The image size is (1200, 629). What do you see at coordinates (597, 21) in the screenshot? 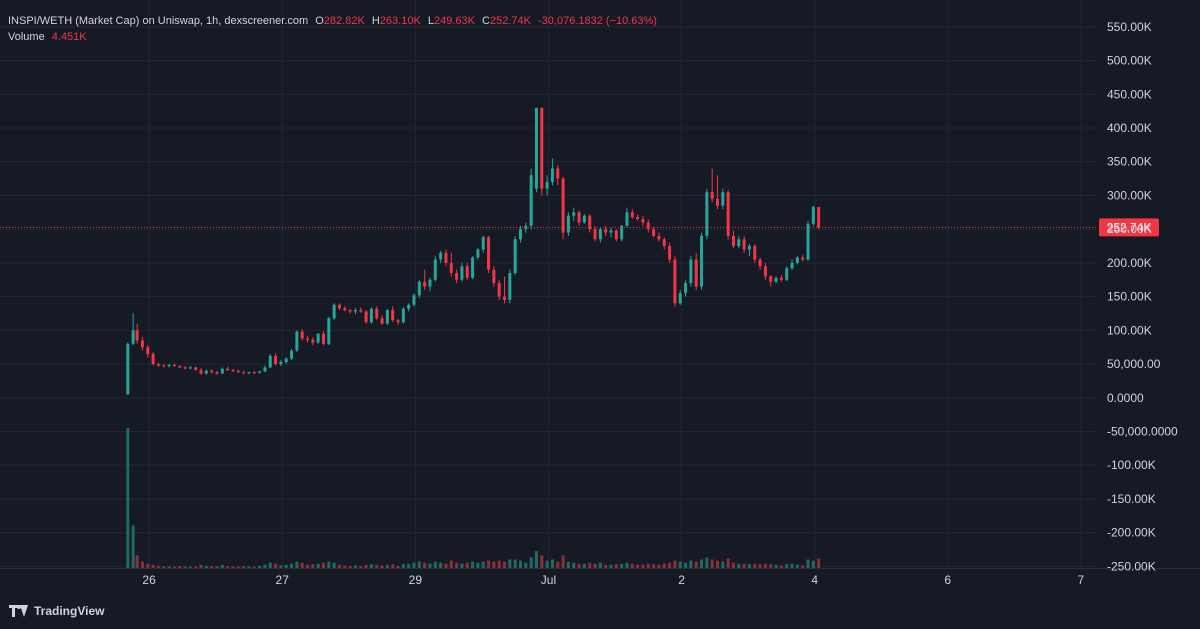
I see `legend-change: -30,076.1832 (−10.63%)` at bounding box center [597, 21].